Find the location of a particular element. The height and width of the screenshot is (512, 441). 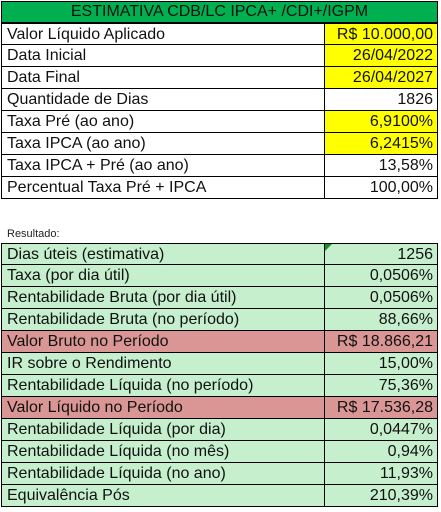

row-label: Rentabilidade Líquida (no mês) is located at coordinates (163, 451).